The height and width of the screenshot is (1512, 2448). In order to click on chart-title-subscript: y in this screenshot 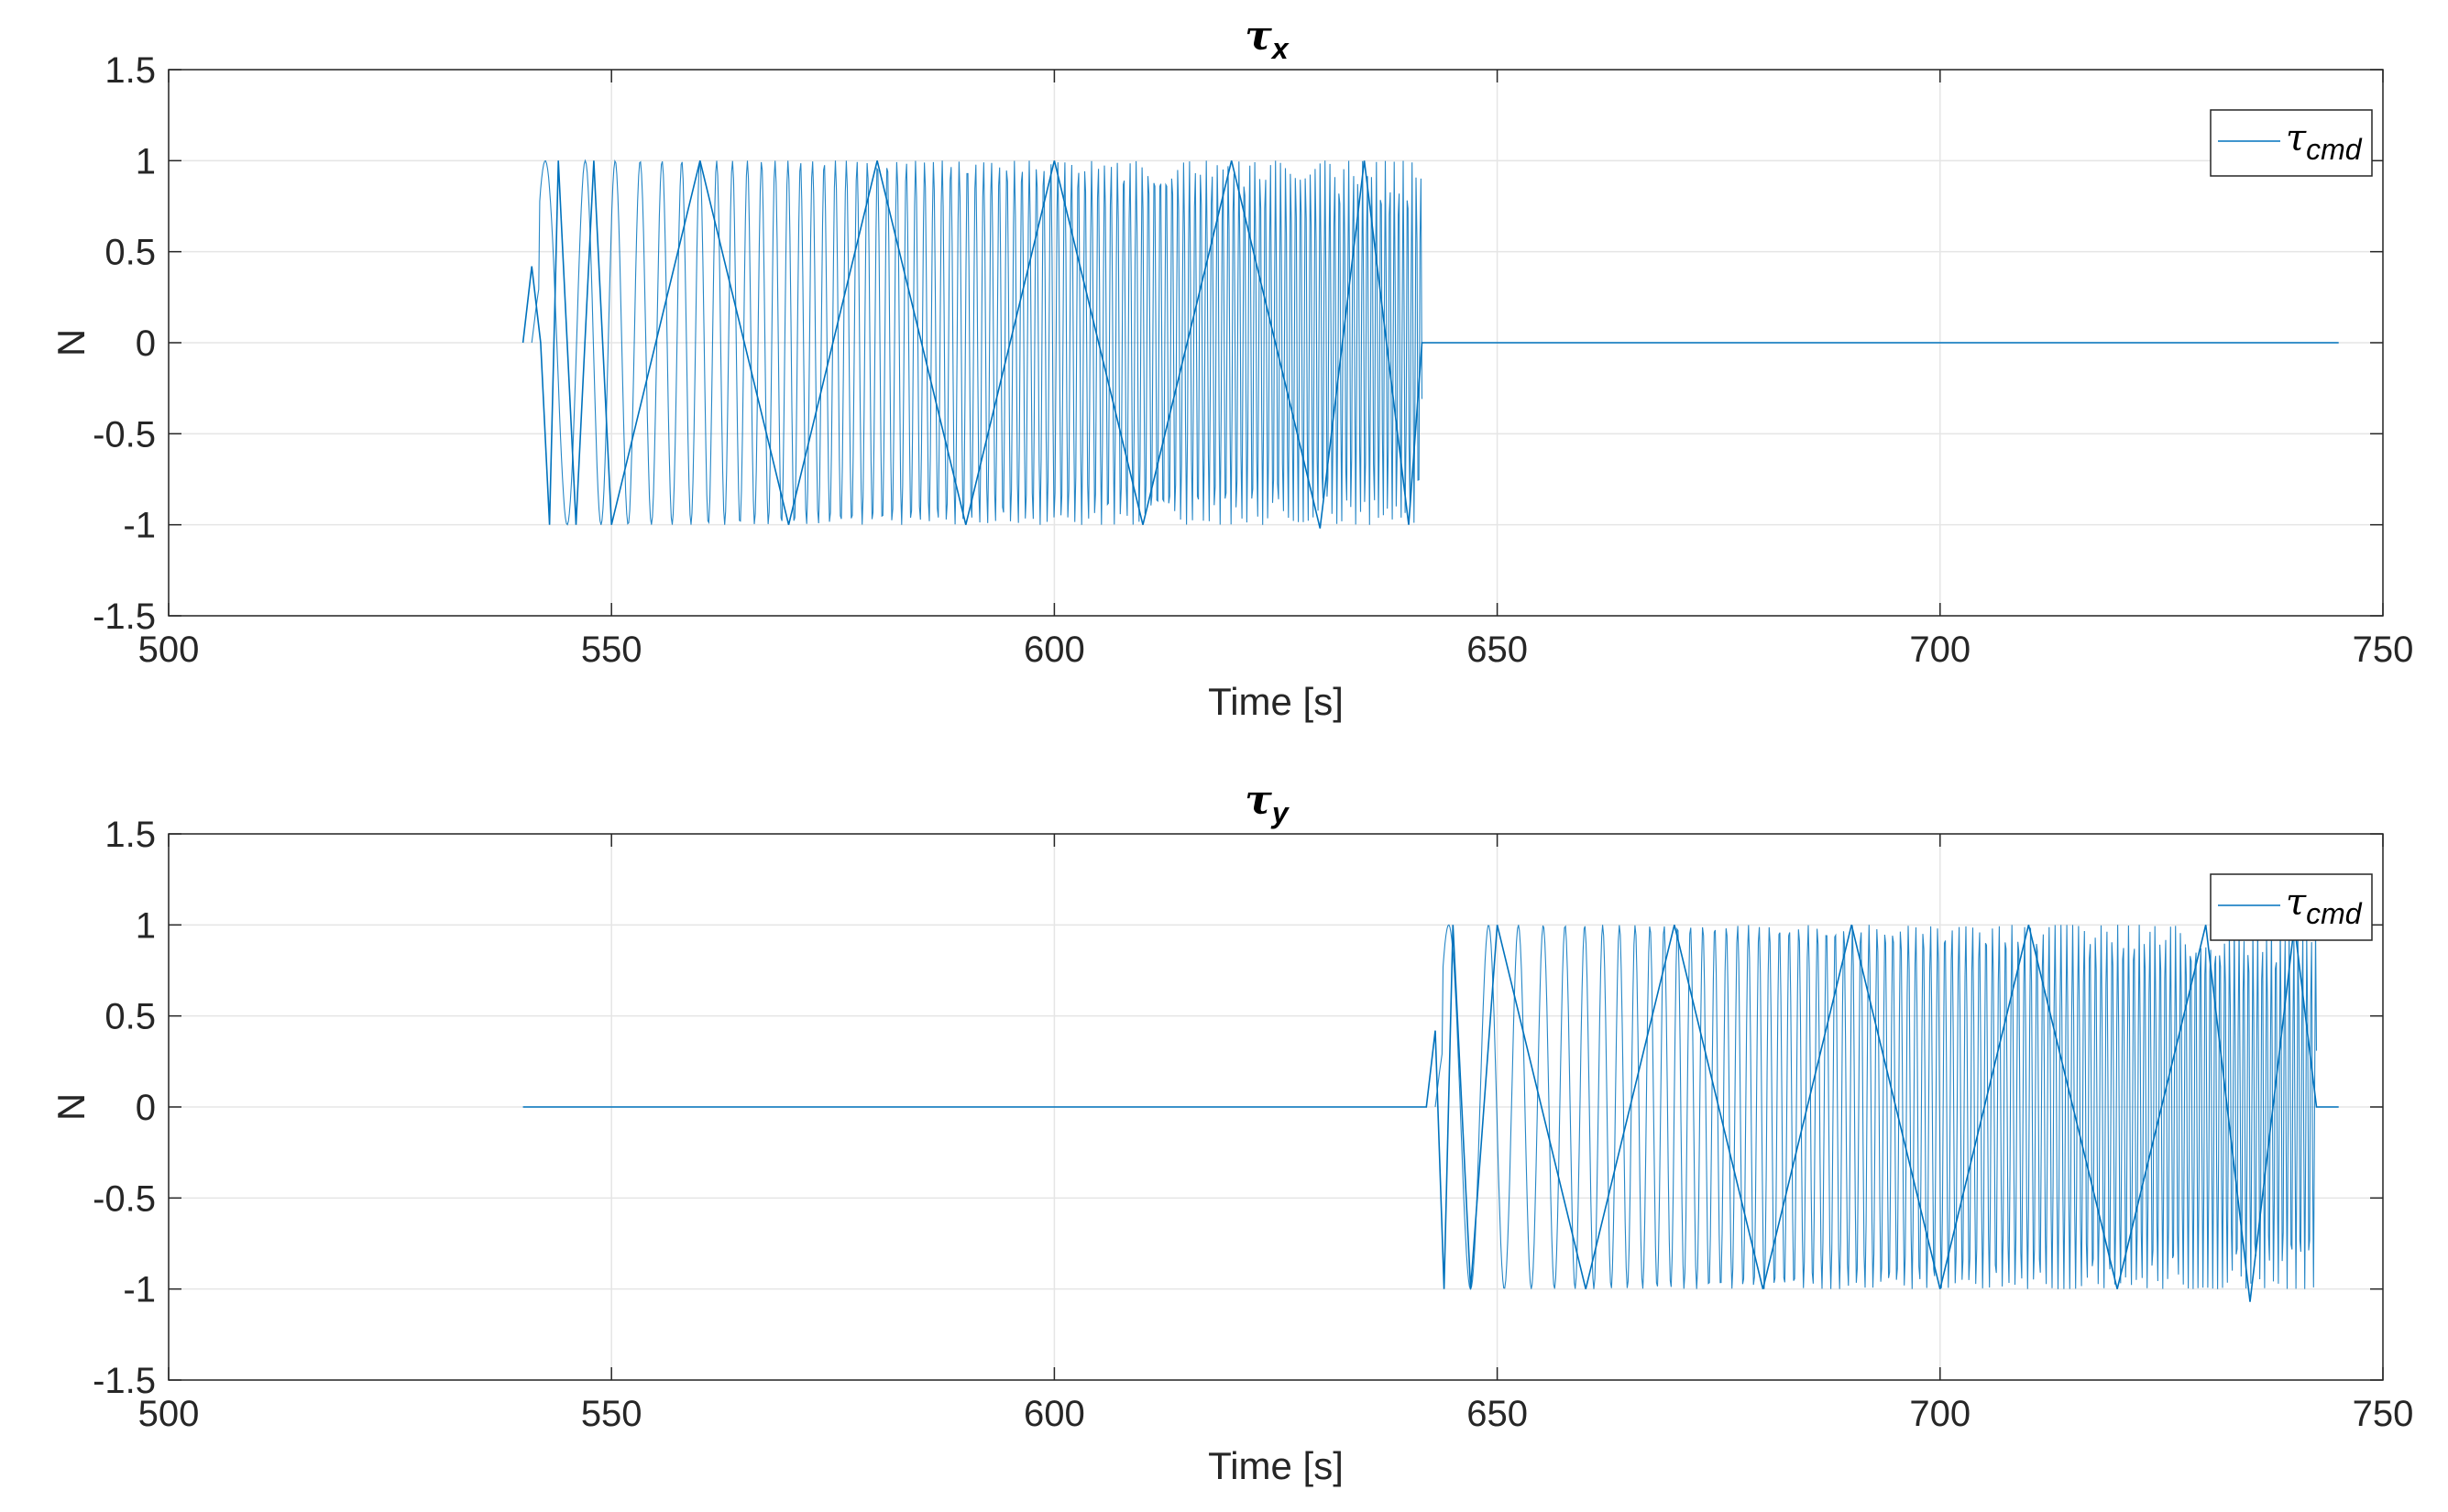, I will do `click(1280, 812)`.